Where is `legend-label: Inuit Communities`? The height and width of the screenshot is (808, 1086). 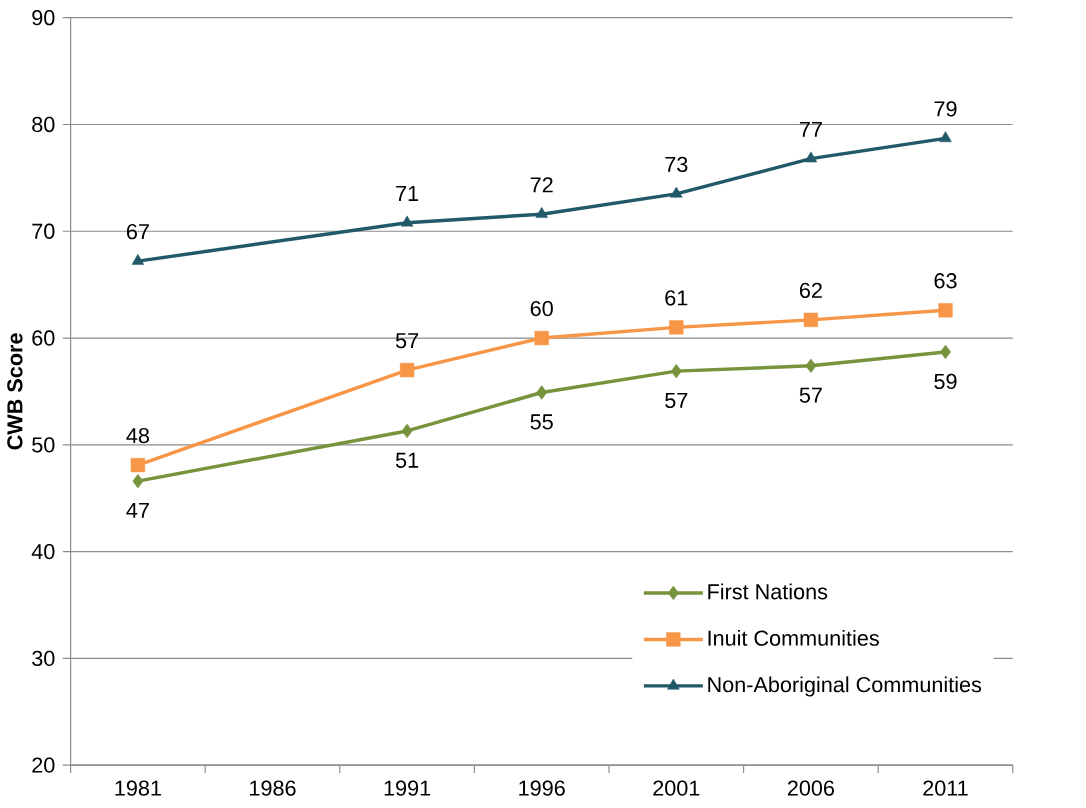
legend-label: Inuit Communities is located at coordinates (793, 637).